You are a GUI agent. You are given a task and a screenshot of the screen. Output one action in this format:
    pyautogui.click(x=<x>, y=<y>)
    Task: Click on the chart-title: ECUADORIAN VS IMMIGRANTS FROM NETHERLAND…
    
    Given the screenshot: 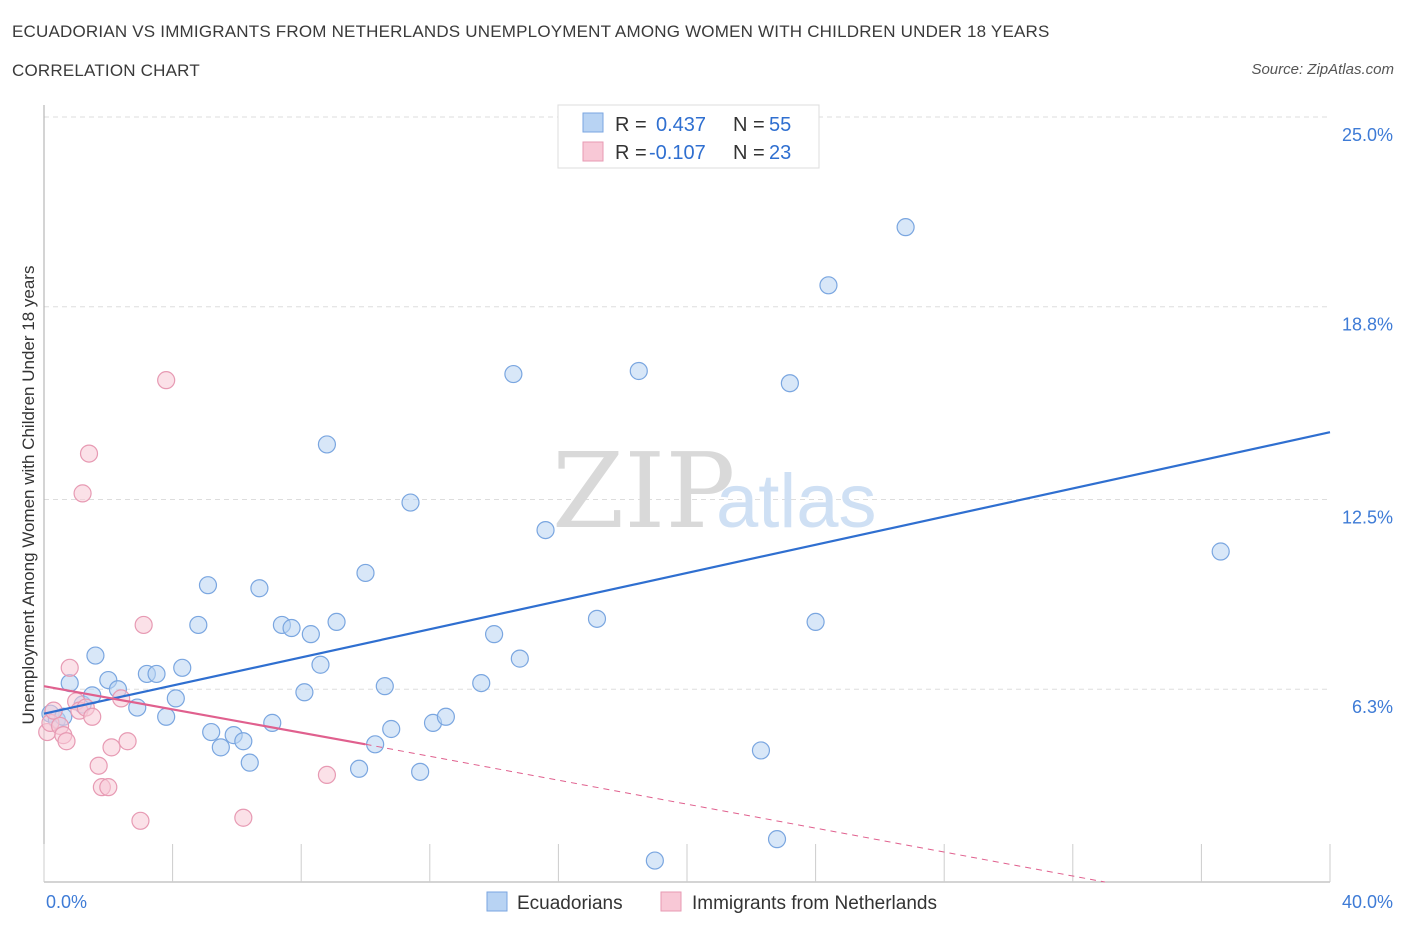 What is the action you would take?
    pyautogui.click(x=531, y=31)
    